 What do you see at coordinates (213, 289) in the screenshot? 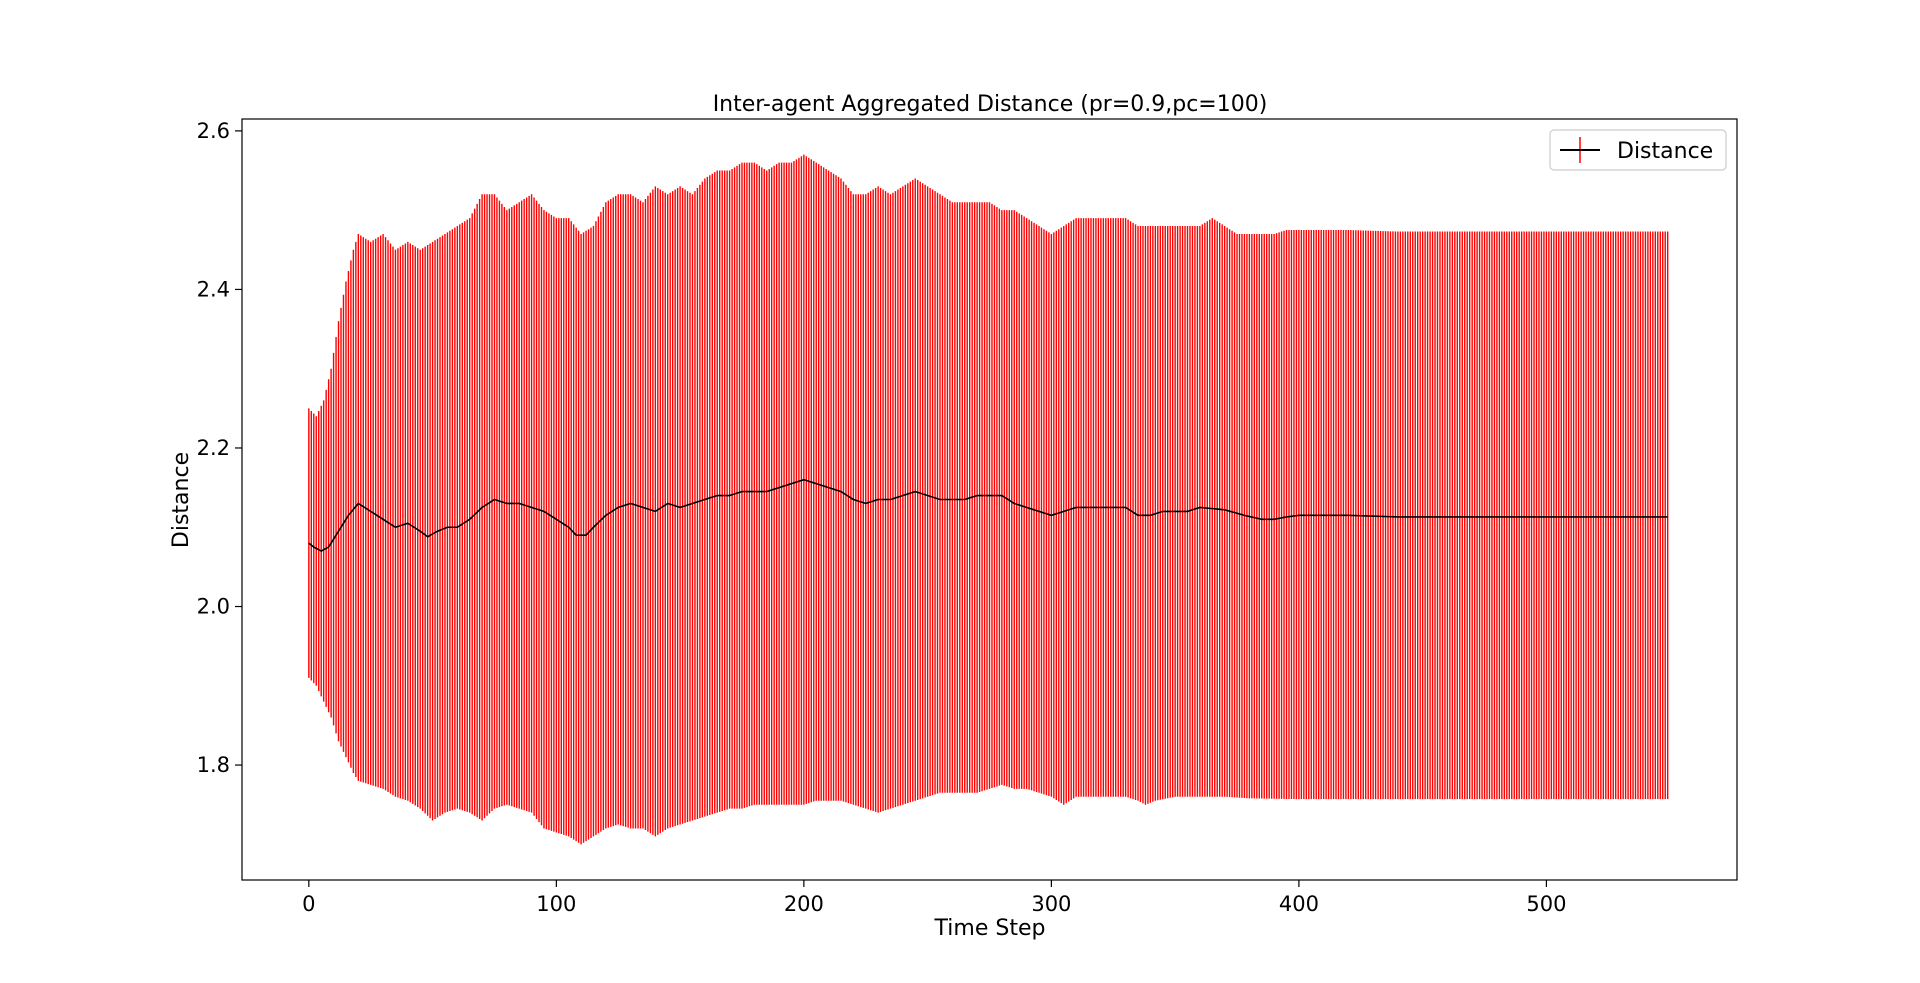
I see `y-tick-label: 2.4` at bounding box center [213, 289].